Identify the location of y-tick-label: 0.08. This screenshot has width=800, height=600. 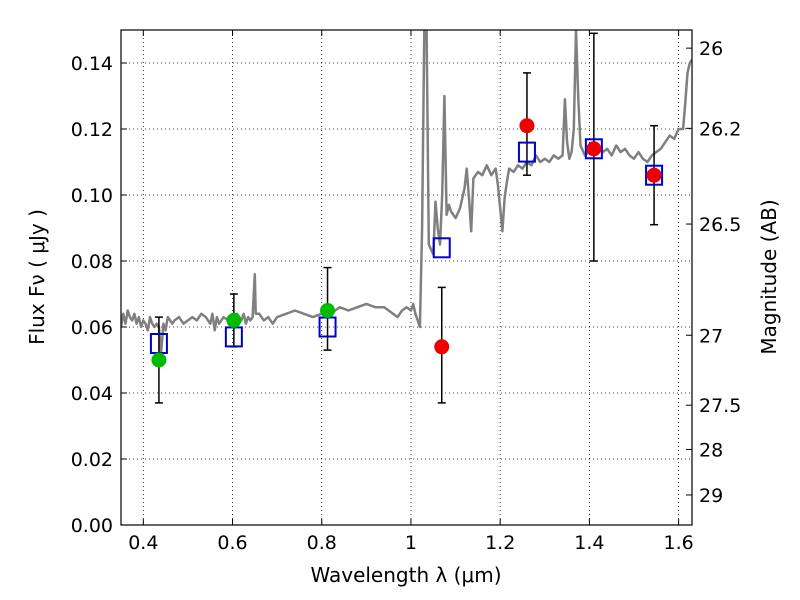
(92, 262).